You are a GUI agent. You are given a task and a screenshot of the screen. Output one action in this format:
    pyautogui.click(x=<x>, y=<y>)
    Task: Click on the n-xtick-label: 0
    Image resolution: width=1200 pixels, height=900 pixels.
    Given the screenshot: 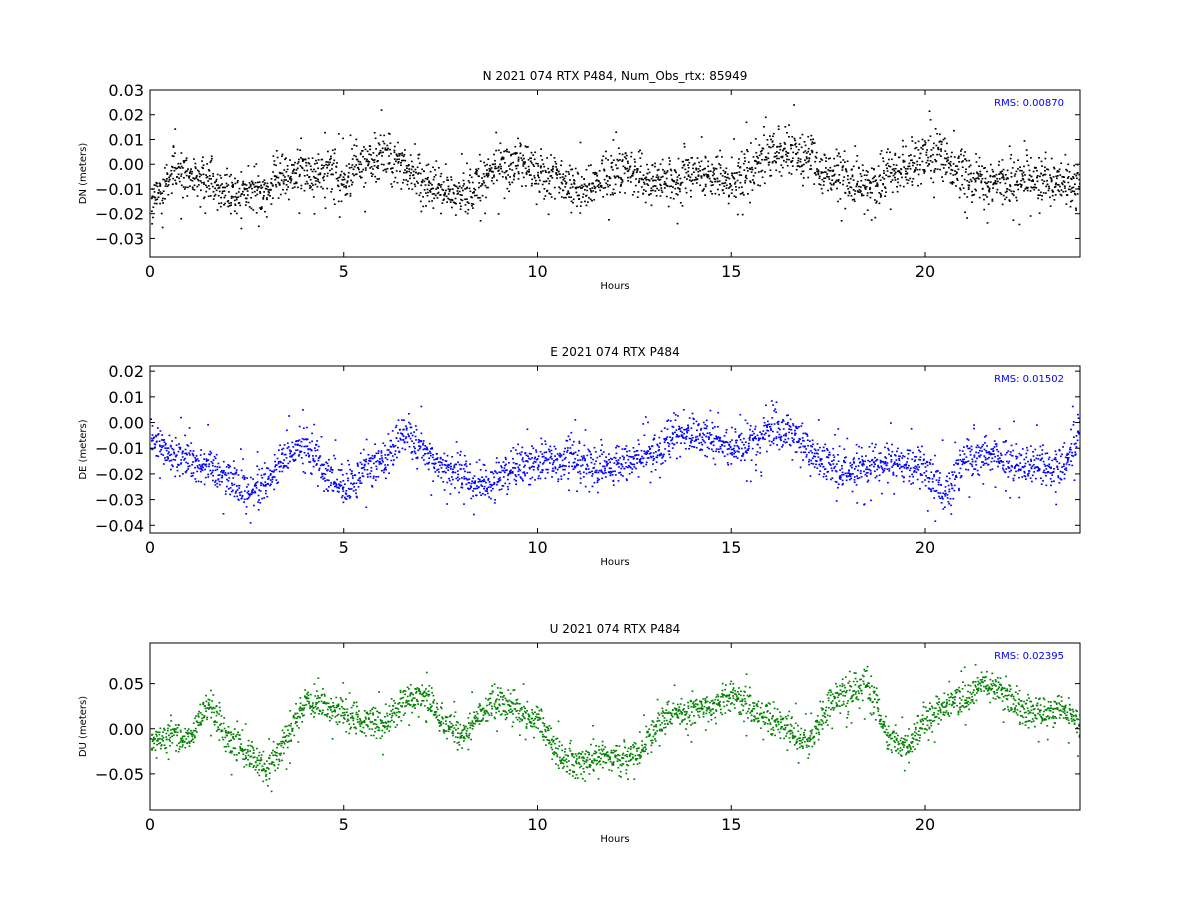 What is the action you would take?
    pyautogui.click(x=150, y=271)
    